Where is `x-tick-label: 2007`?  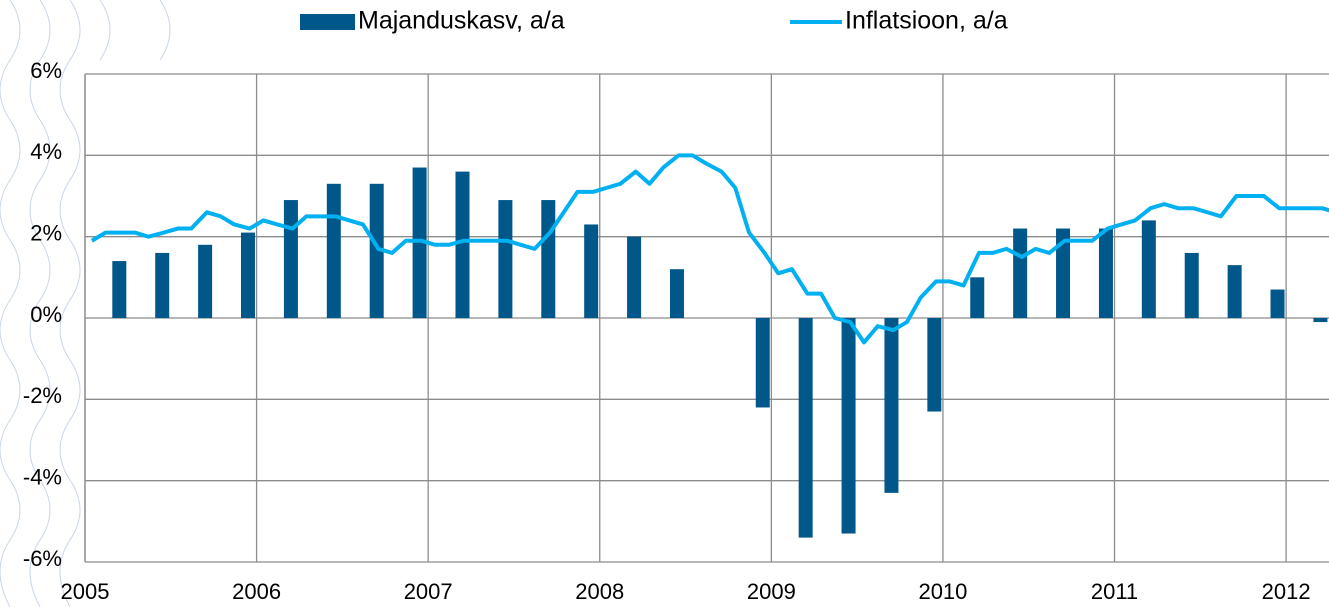
x-tick-label: 2007 is located at coordinates (428, 591).